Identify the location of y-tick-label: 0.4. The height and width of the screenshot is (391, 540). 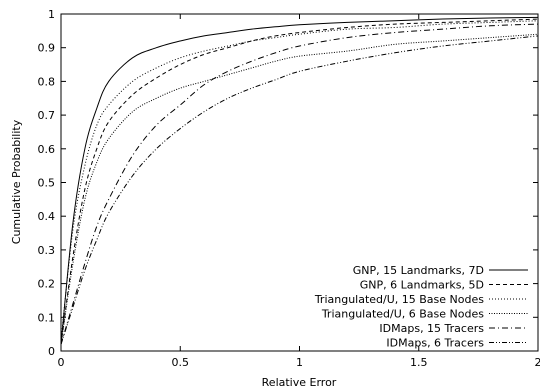
(47, 216).